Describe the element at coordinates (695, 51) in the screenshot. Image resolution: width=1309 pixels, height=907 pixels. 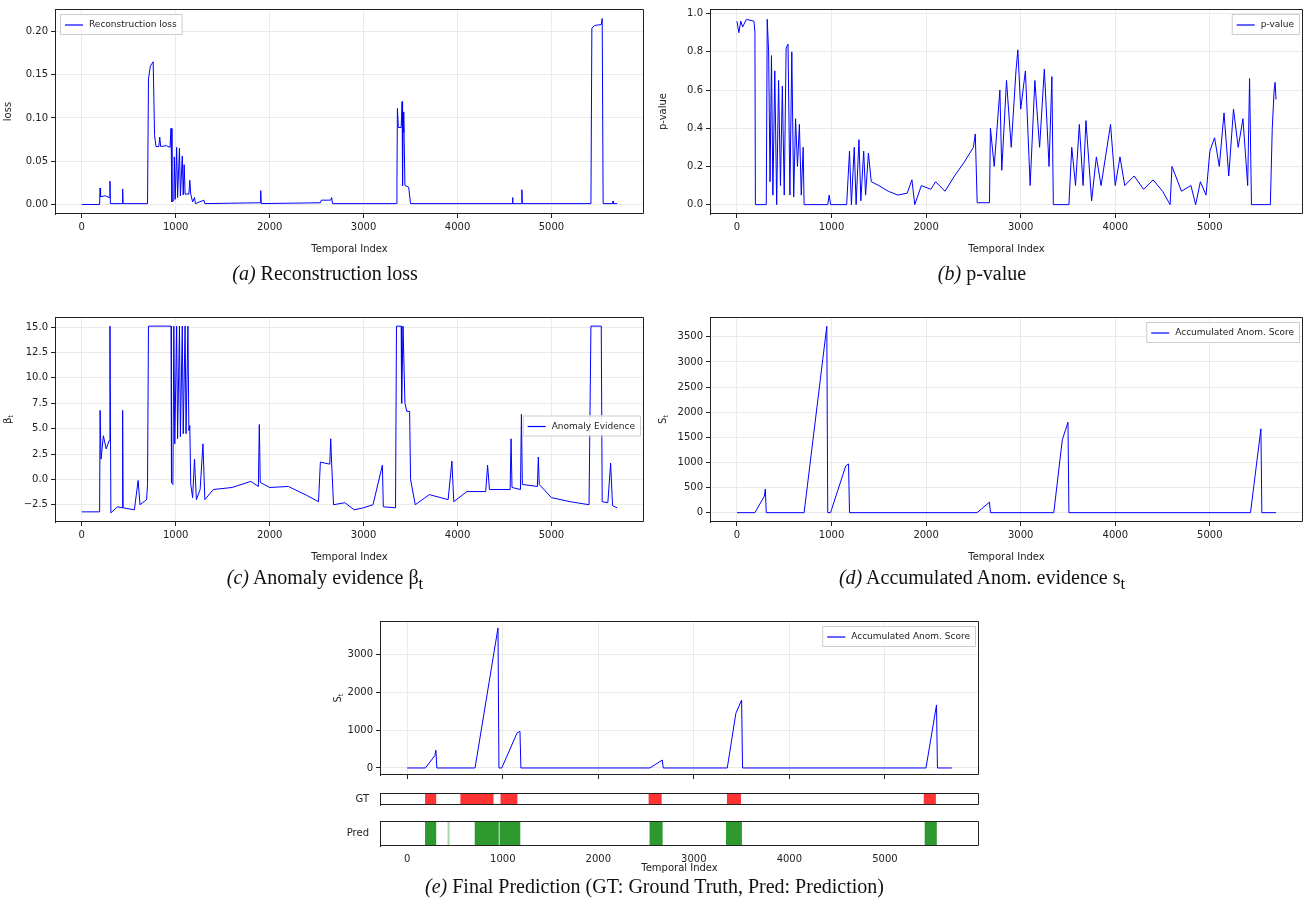
I see `y-tick-label: 0.8` at that location.